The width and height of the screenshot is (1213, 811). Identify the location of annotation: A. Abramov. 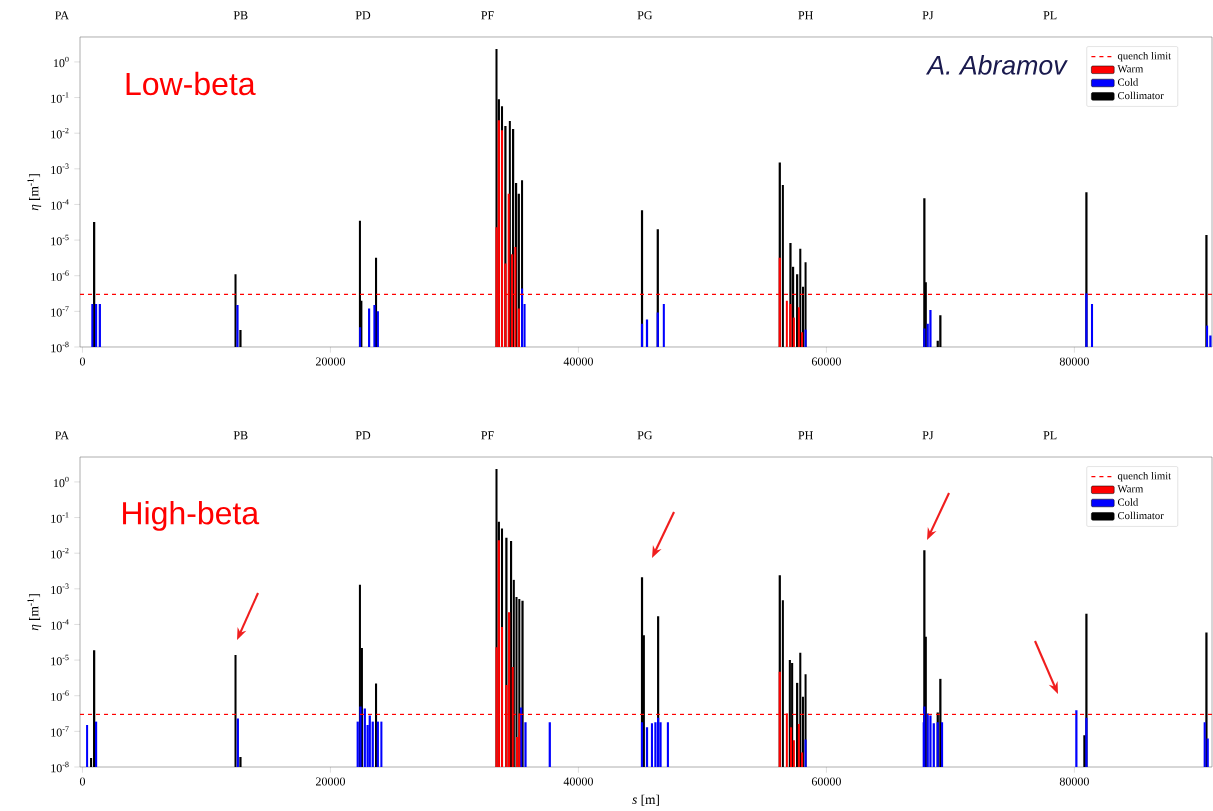
(996, 65).